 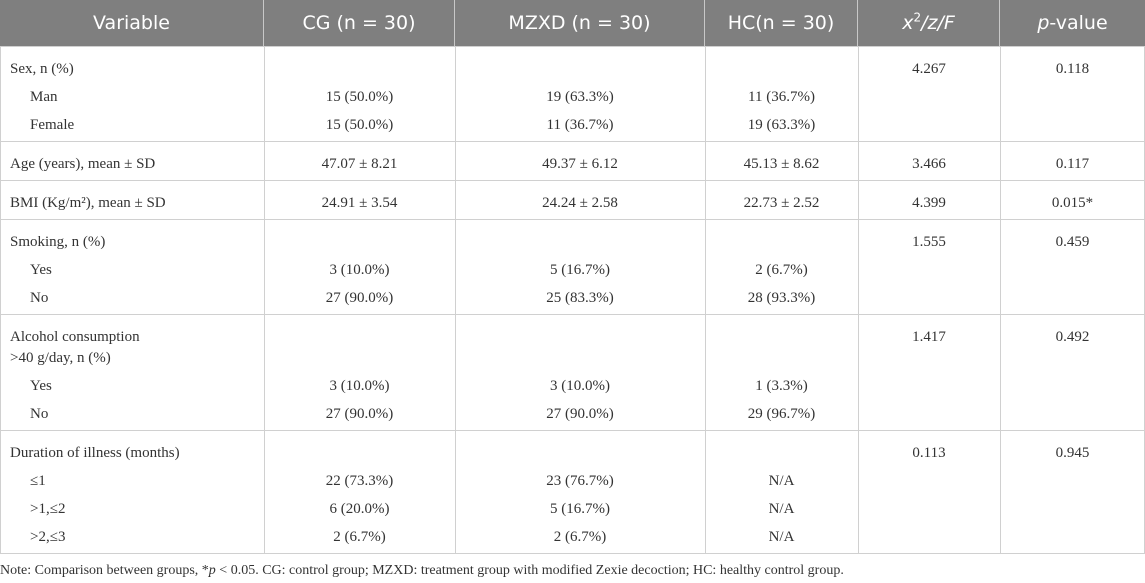 I want to click on header-text: /z/F, so click(x=938, y=23).